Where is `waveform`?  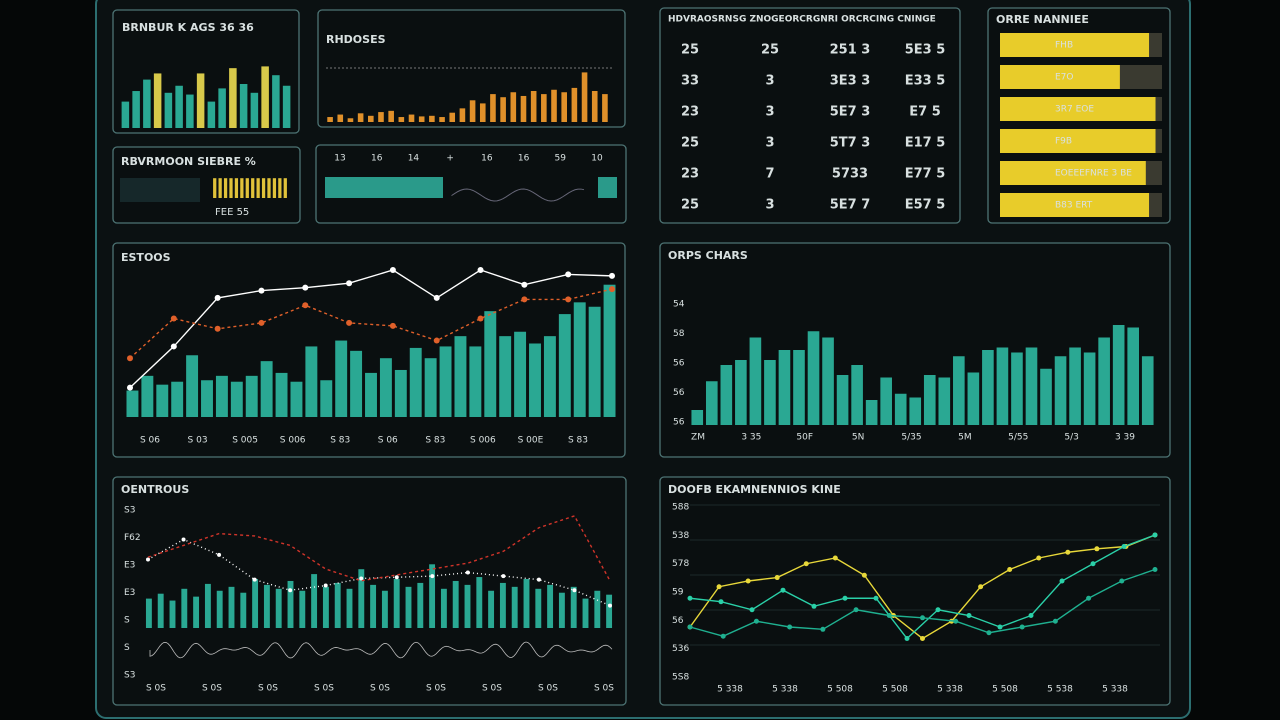 waveform is located at coordinates (381, 650).